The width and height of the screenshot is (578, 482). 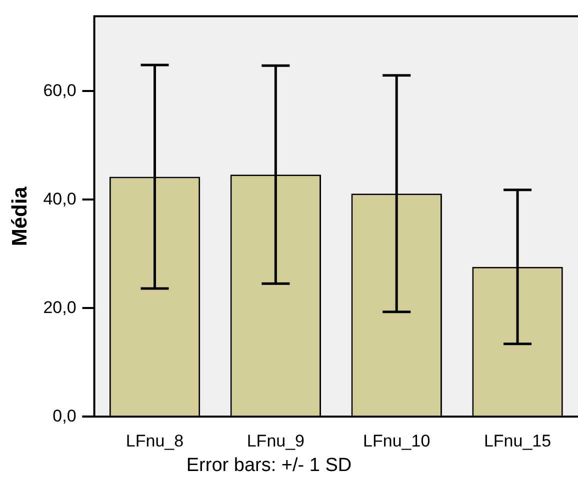 What do you see at coordinates (518, 440) in the screenshot?
I see `x-tick-label: LFnu_15` at bounding box center [518, 440].